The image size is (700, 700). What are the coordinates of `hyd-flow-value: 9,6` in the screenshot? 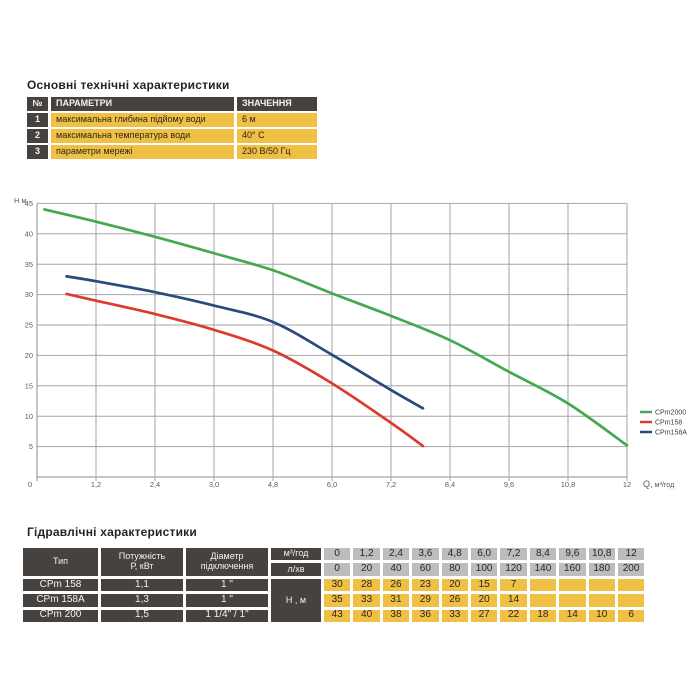 It's located at (572, 554).